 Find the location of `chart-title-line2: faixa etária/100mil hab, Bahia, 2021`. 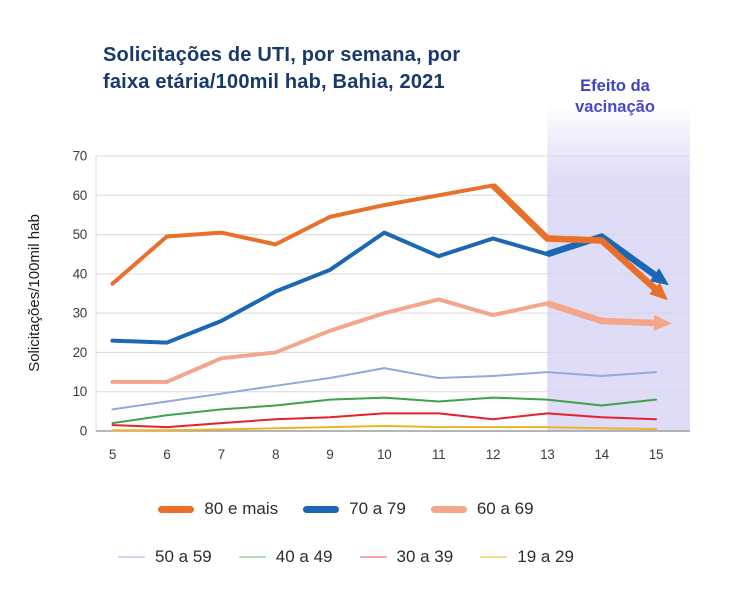

chart-title-line2: faixa etária/100mil hab, Bahia, 2021 is located at coordinates (274, 82).